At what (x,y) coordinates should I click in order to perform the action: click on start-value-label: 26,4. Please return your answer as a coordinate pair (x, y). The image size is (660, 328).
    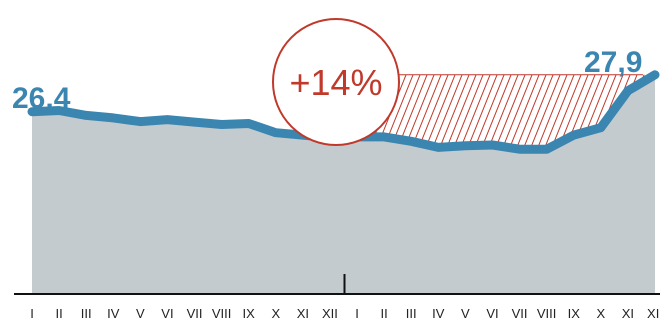
    Looking at the image, I should click on (41, 98).